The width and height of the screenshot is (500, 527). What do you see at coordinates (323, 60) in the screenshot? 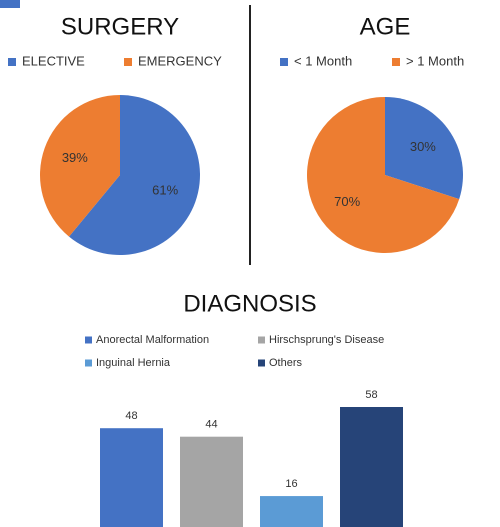
I see `legend-label: < 1 Month` at bounding box center [323, 60].